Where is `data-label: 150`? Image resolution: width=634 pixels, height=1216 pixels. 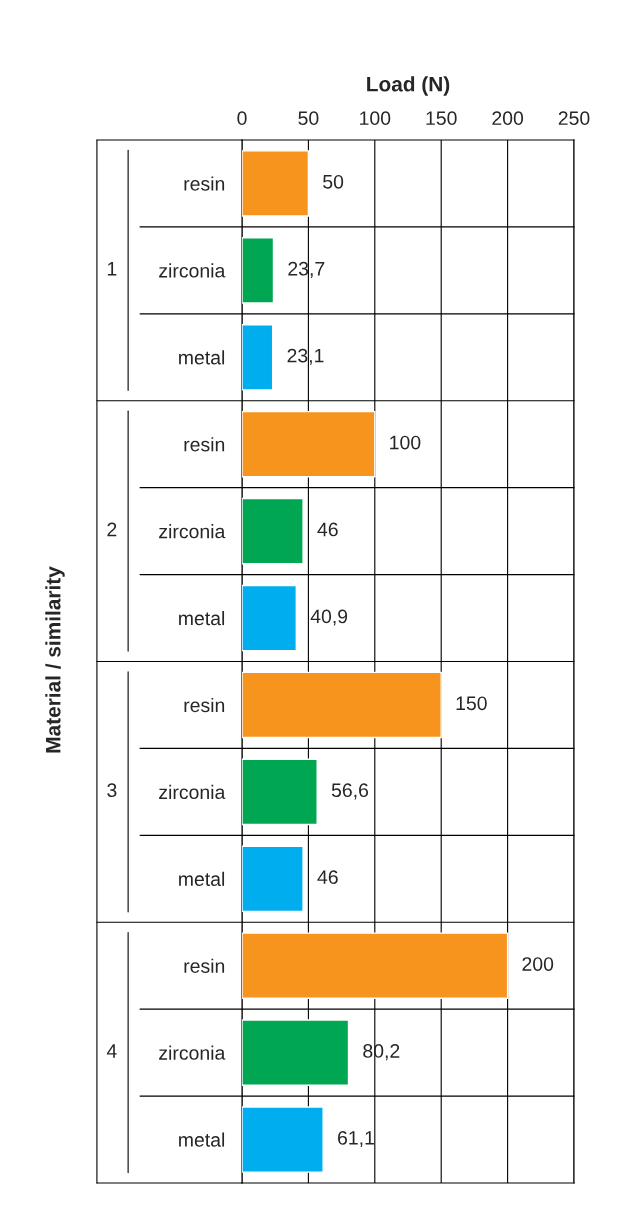 data-label: 150 is located at coordinates (471, 703).